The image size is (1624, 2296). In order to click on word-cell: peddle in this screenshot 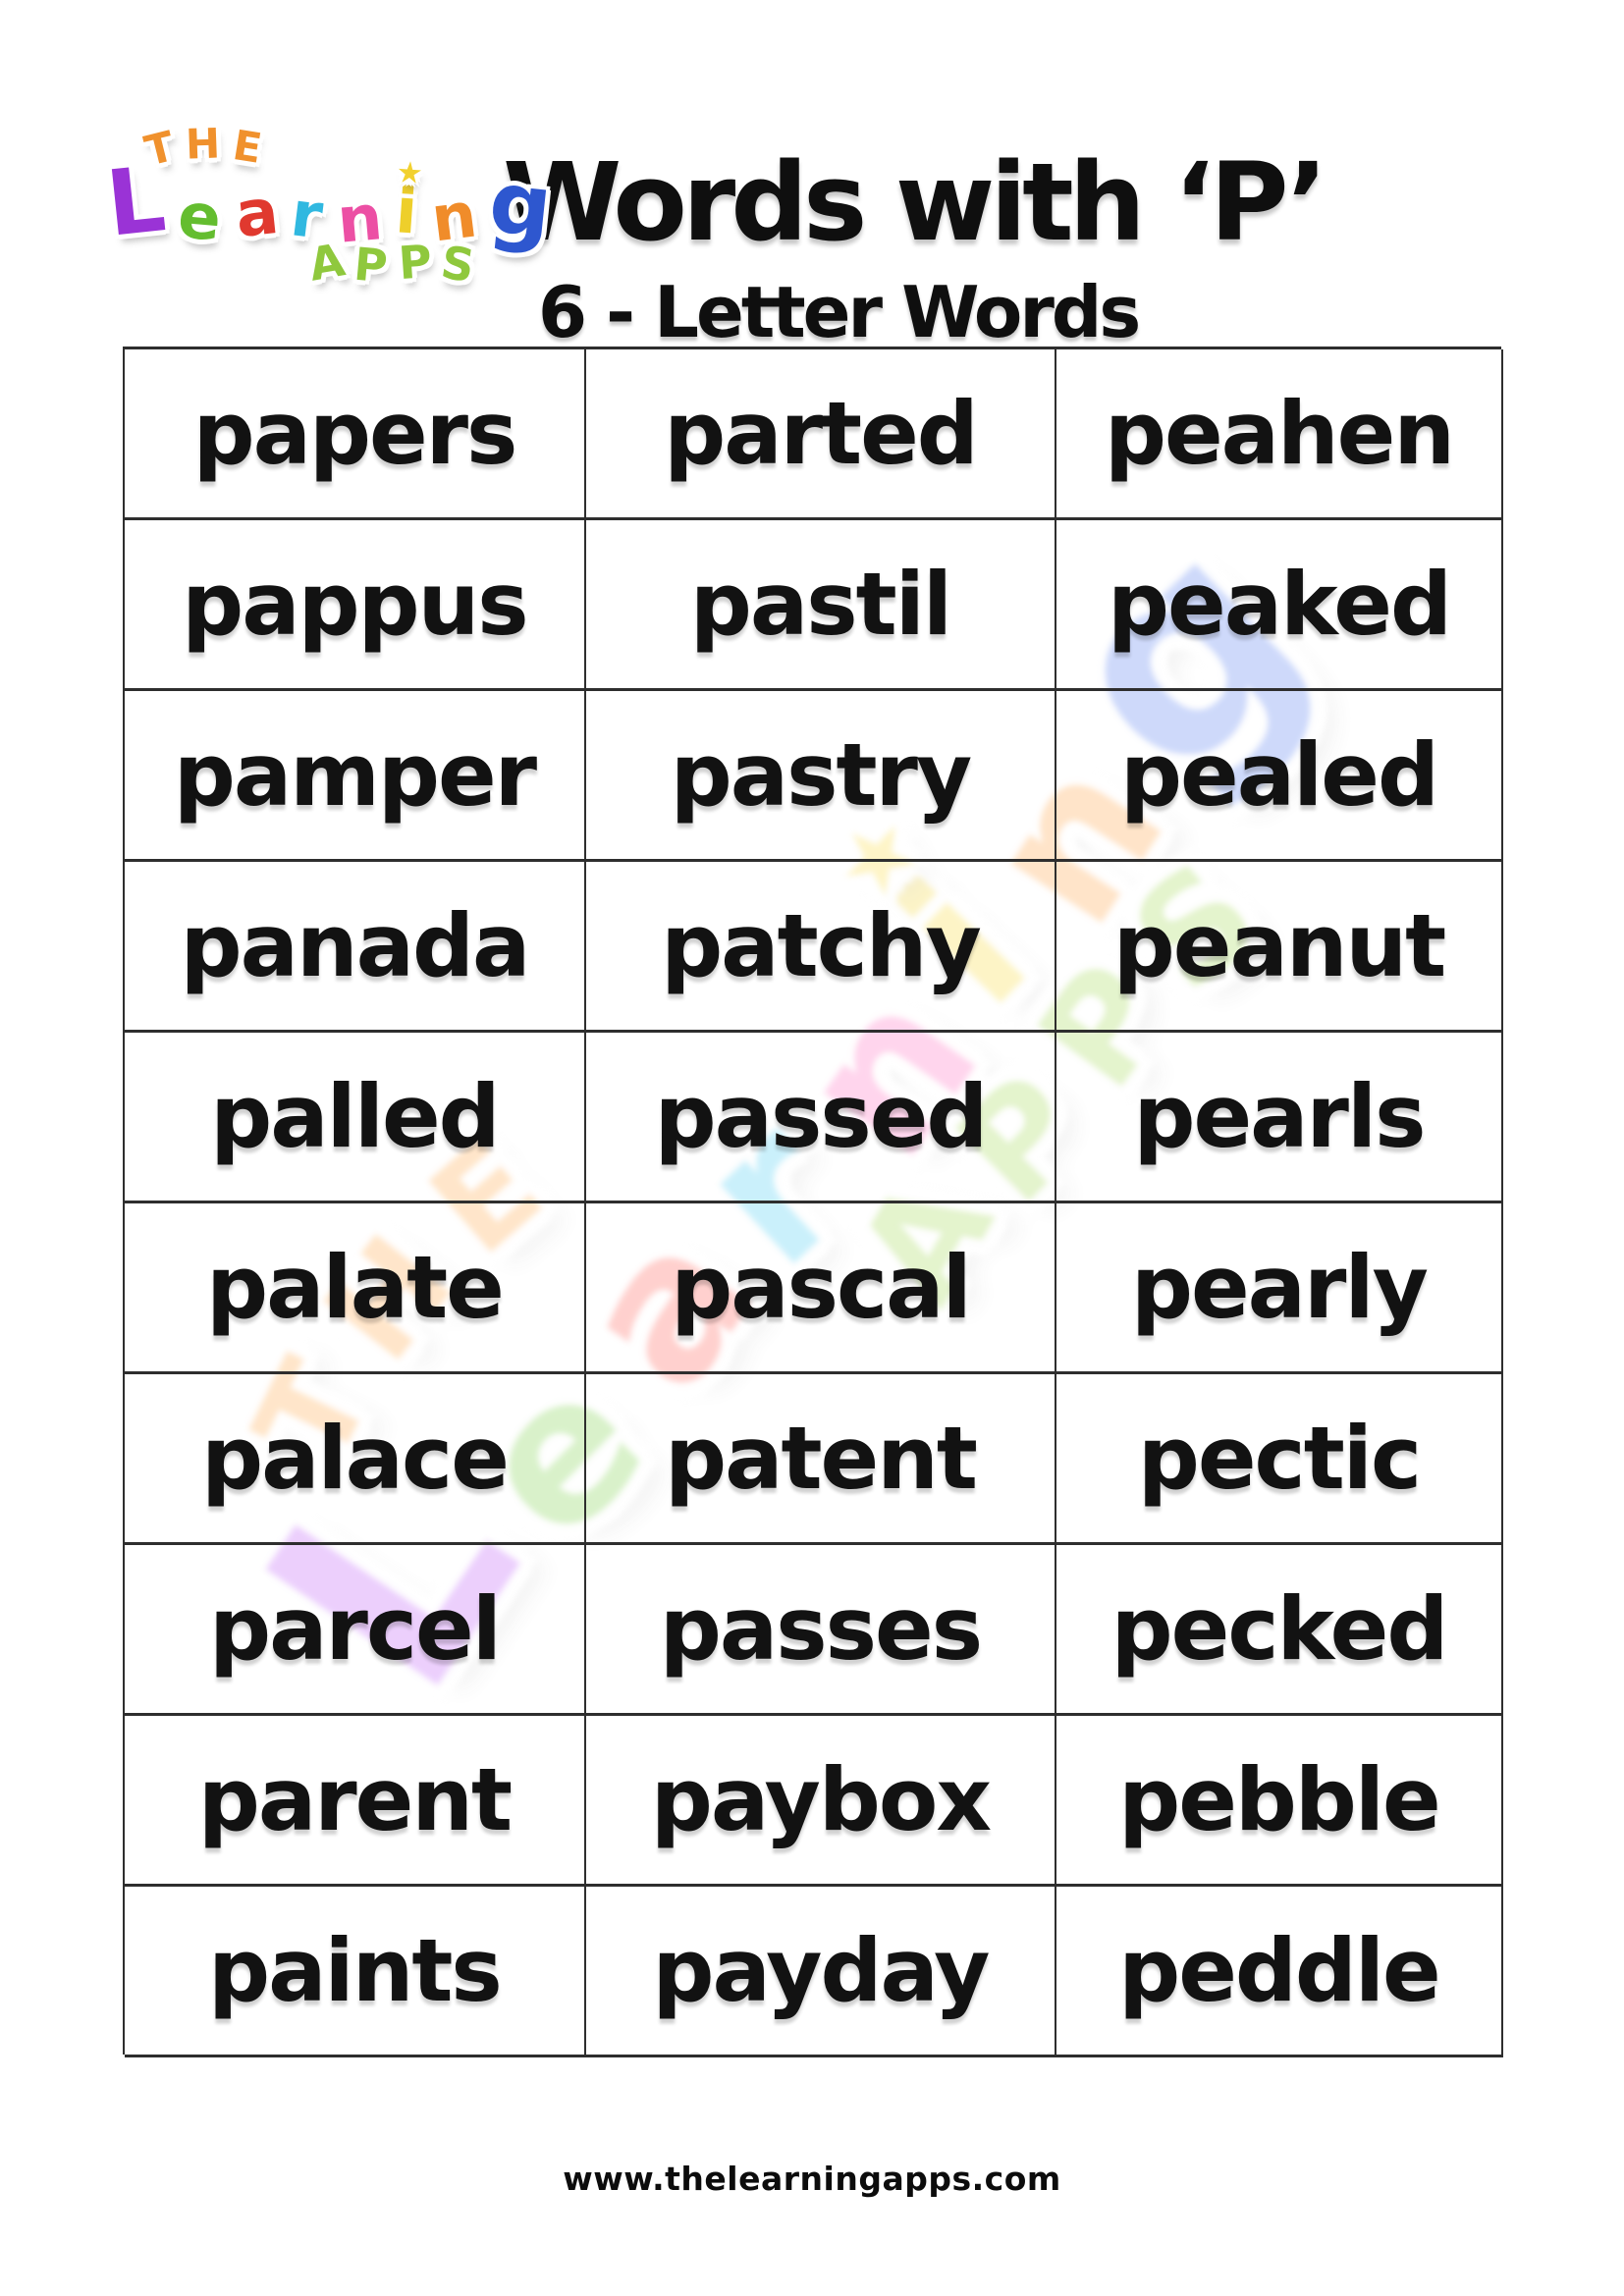, I will do `click(1279, 1972)`.